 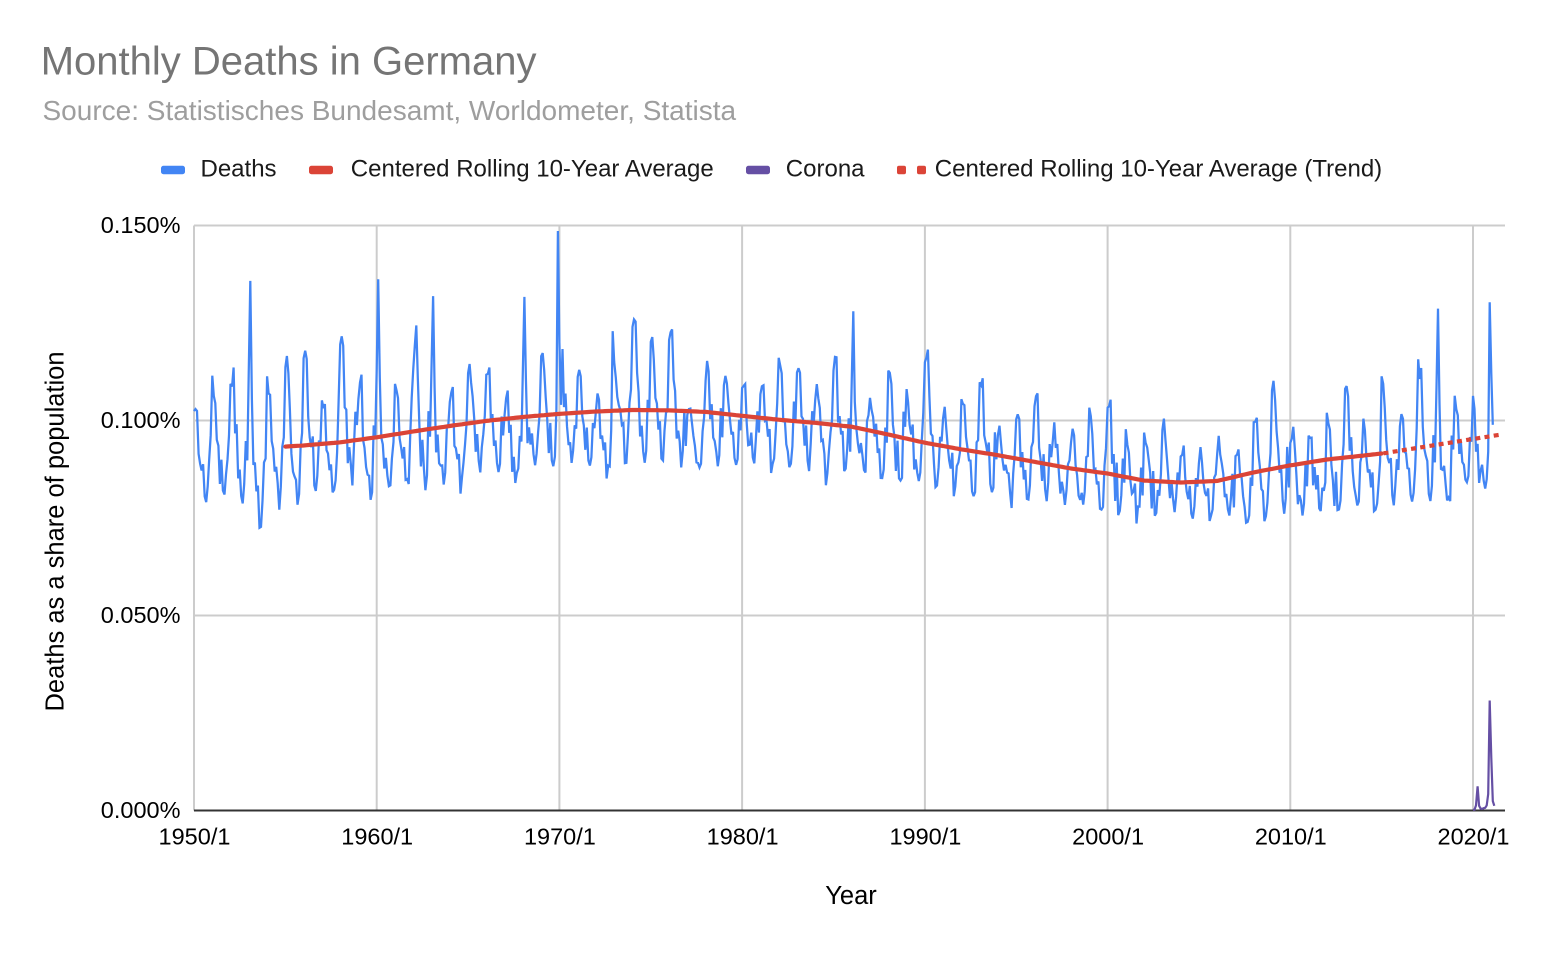 What do you see at coordinates (195, 837) in the screenshot?
I see `svg-text: 1950/1` at bounding box center [195, 837].